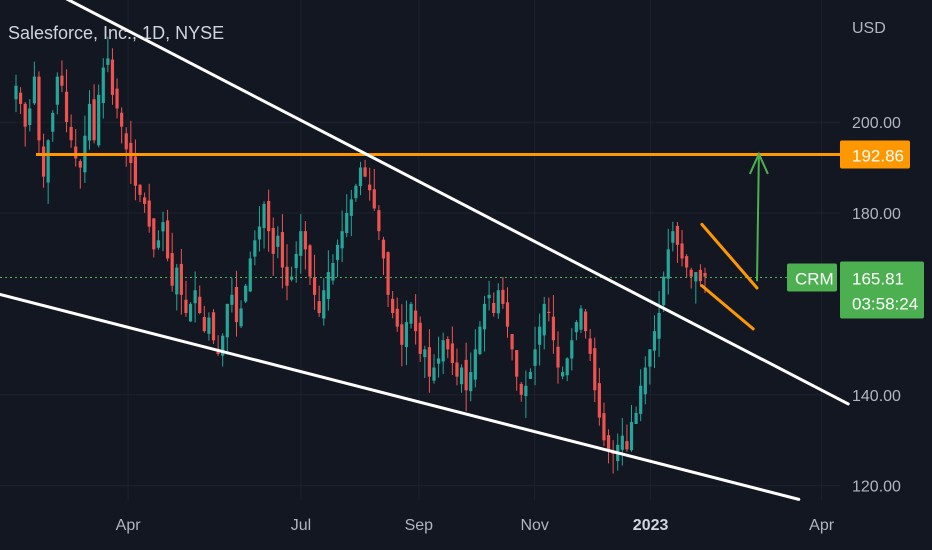 This screenshot has width=932, height=550. What do you see at coordinates (129, 525) in the screenshot?
I see `x-tick-label: Apr` at bounding box center [129, 525].